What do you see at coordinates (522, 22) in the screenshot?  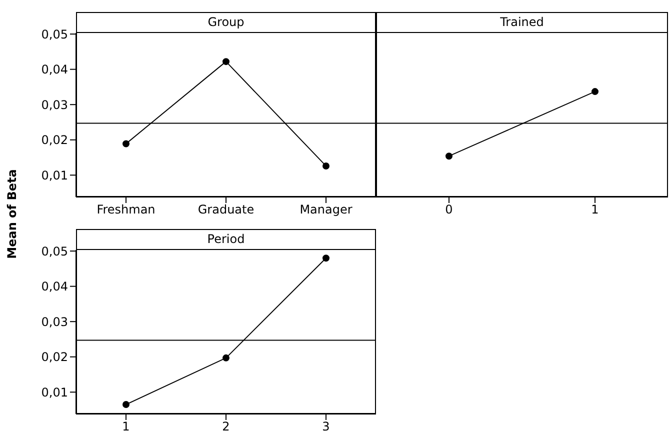 I see `chart-title: Trained` at bounding box center [522, 22].